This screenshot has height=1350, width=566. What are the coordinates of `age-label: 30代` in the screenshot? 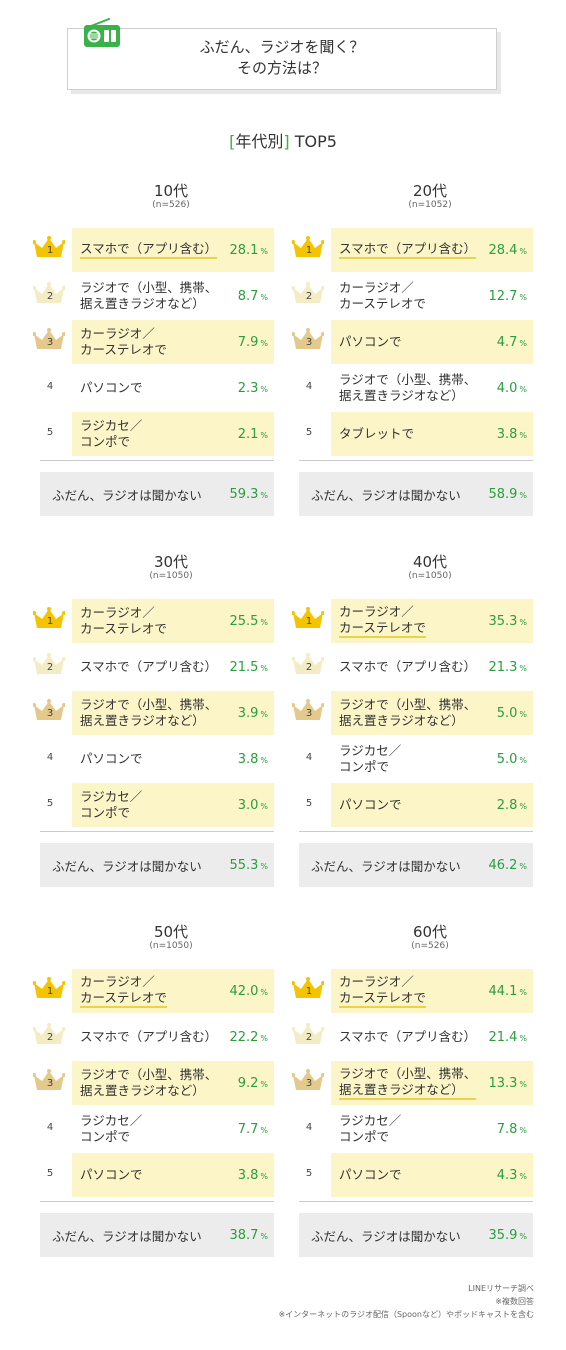 It's located at (171, 562).